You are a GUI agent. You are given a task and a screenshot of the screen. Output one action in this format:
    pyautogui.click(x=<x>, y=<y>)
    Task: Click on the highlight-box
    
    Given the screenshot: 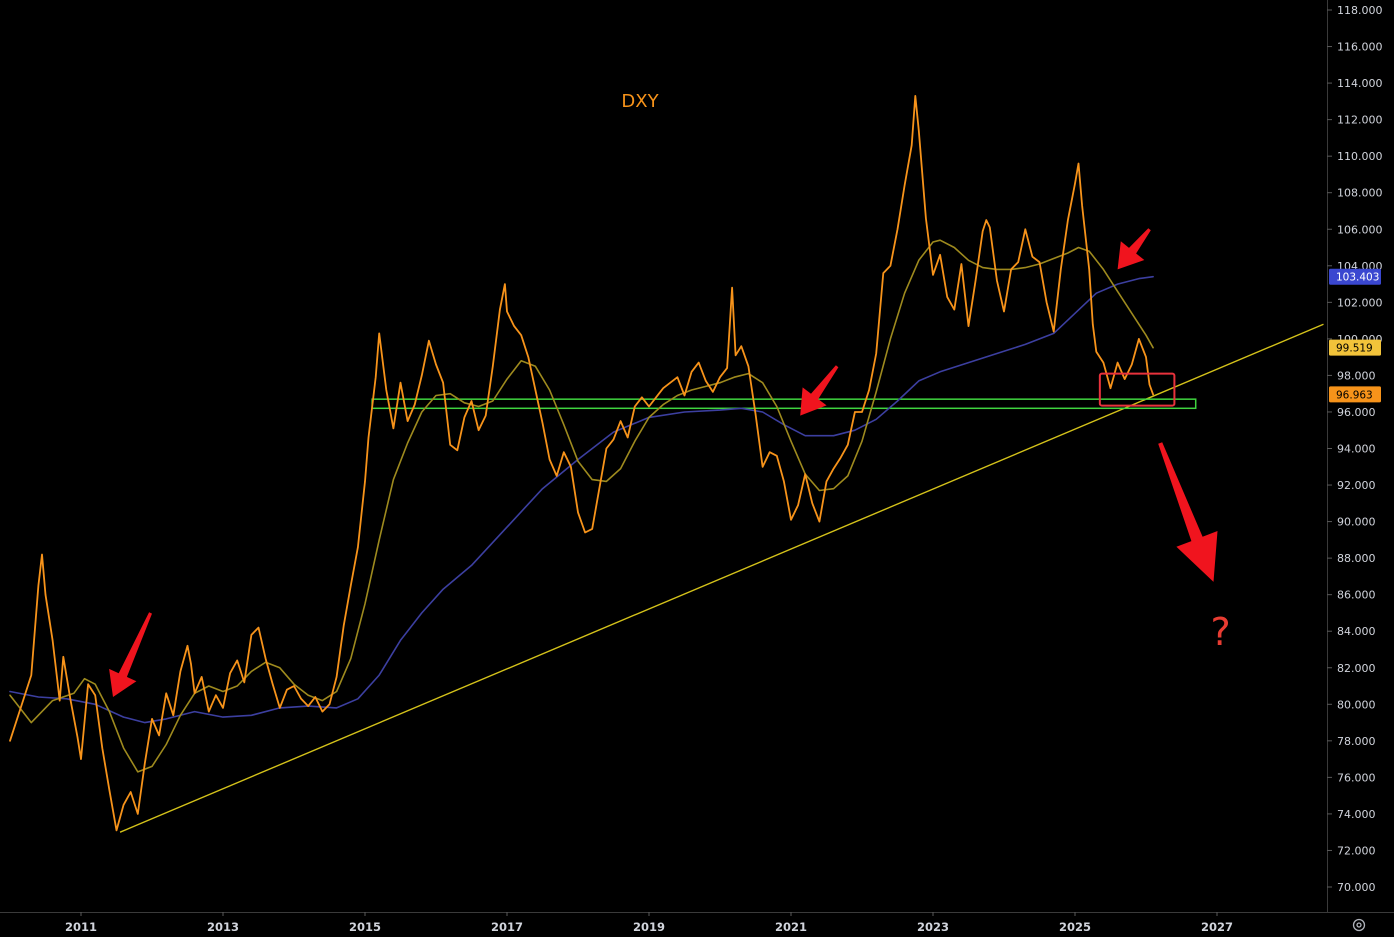 What is the action you would take?
    pyautogui.click(x=1137, y=389)
    